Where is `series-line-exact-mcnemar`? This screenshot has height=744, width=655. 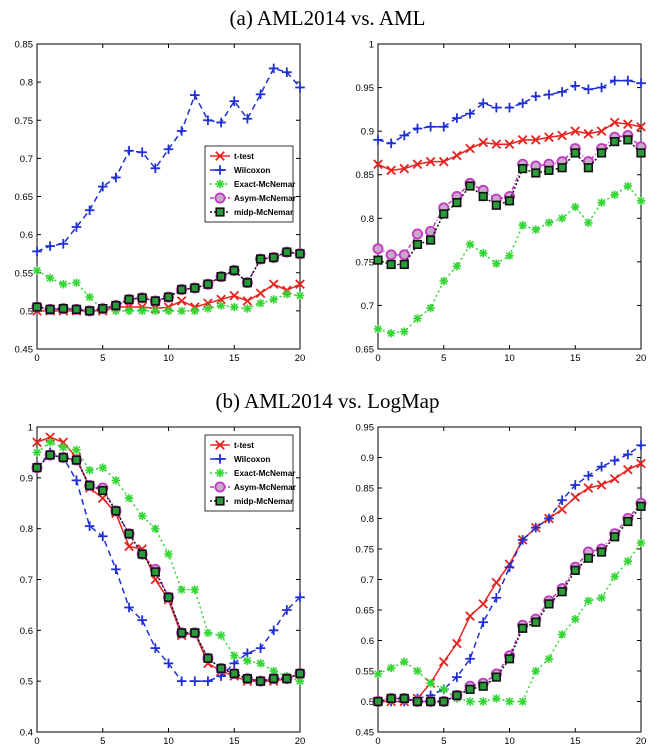
series-line-exact-mcnemar is located at coordinates (509, 622).